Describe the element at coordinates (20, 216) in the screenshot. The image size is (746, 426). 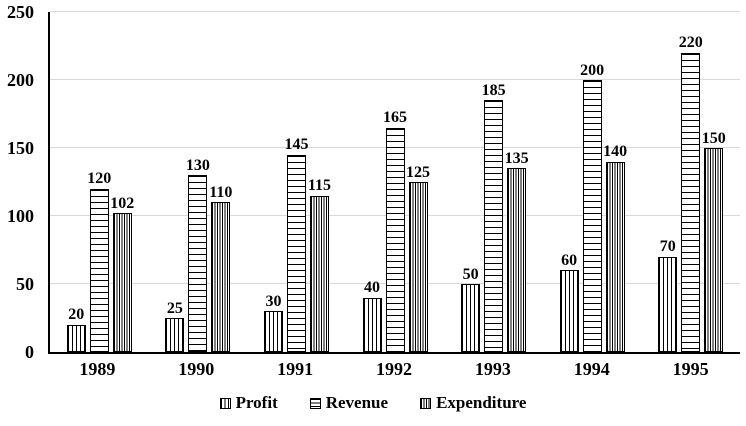
I see `y-tick-label: 100` at that location.